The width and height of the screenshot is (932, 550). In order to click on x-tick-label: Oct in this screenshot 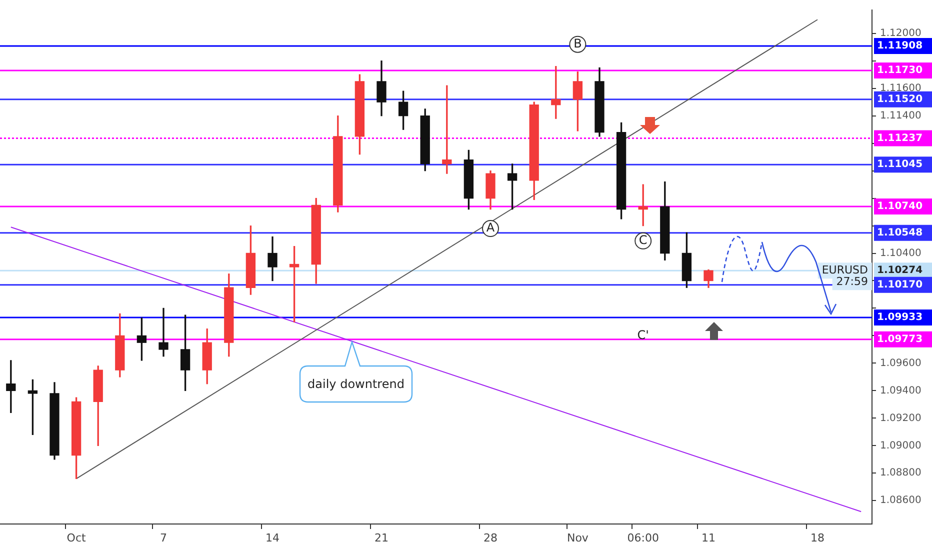, I will do `click(76, 537)`.